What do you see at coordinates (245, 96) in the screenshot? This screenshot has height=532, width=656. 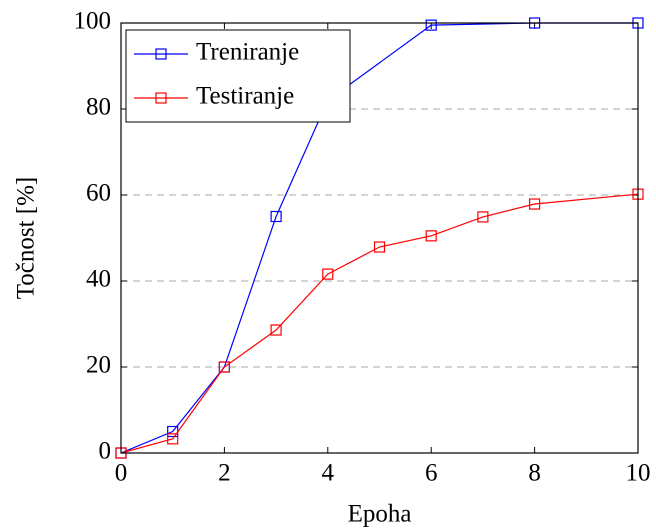 I see `legend-label: Testiranje` at bounding box center [245, 96].